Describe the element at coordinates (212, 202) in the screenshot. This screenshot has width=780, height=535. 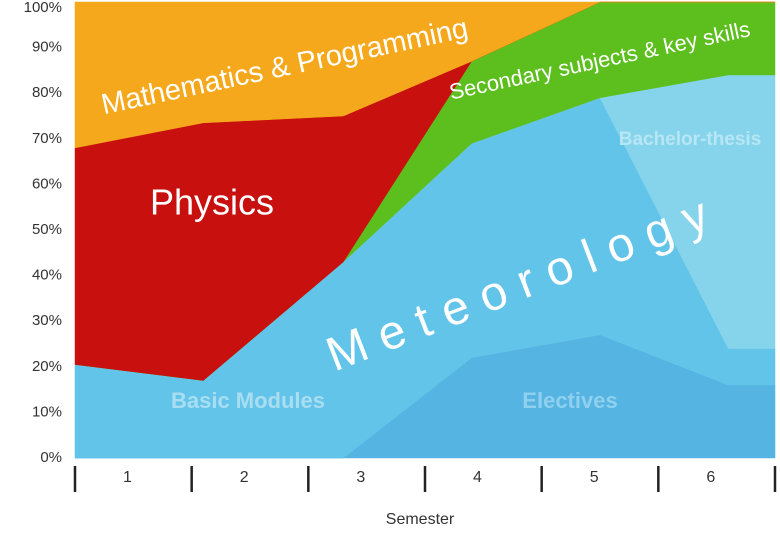
I see `area-label: Physics` at that location.